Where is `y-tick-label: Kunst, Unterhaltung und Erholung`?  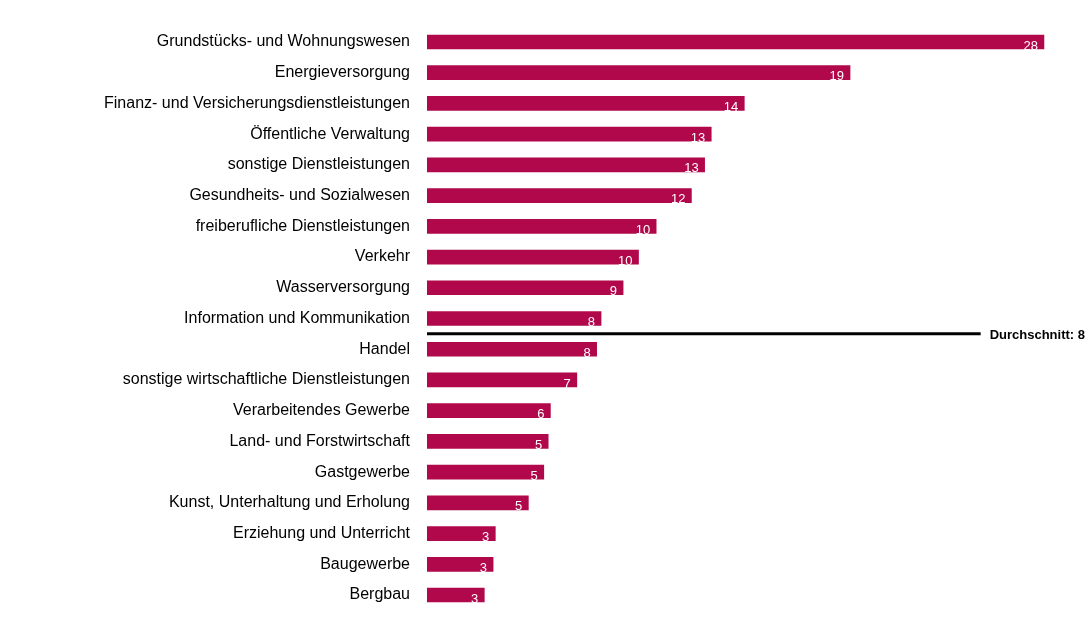 y-tick-label: Kunst, Unterhaltung und Erholung is located at coordinates (289, 502).